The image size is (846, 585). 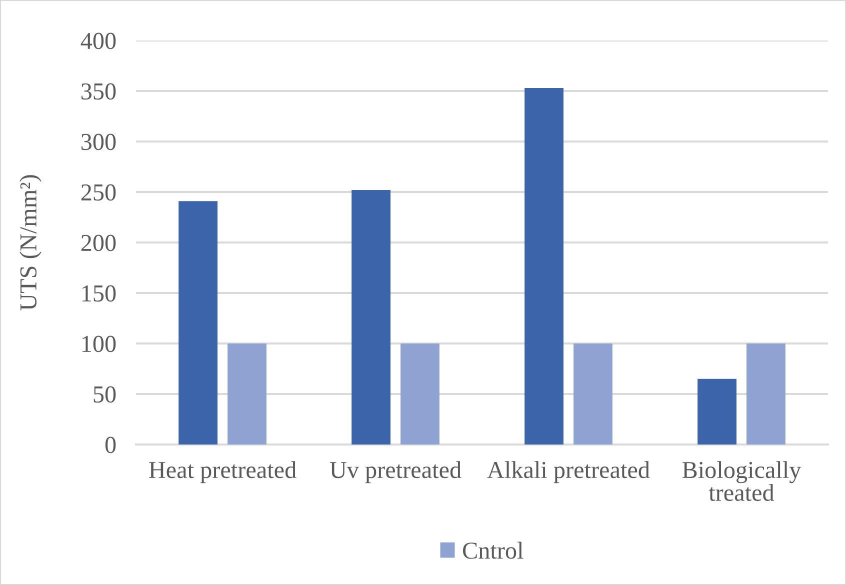 I want to click on x-tick-label: Heat pretreated, so click(x=222, y=472).